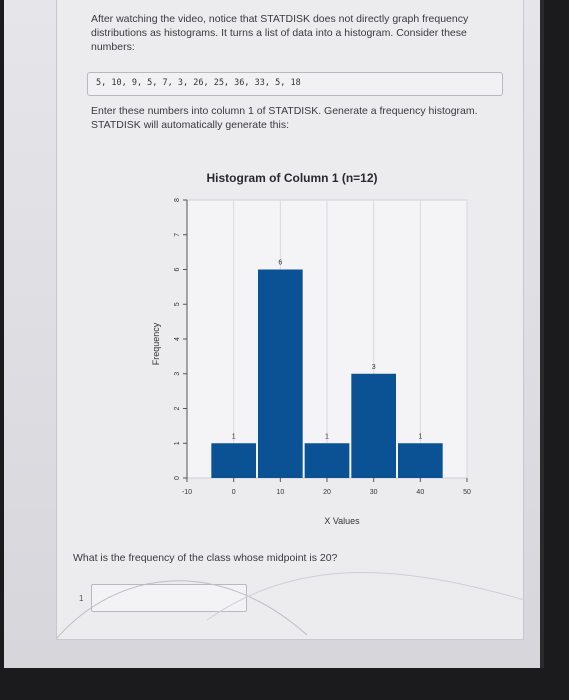 The image size is (569, 700). What do you see at coordinates (280, 492) in the screenshot?
I see `x-tick-label: 10` at bounding box center [280, 492].